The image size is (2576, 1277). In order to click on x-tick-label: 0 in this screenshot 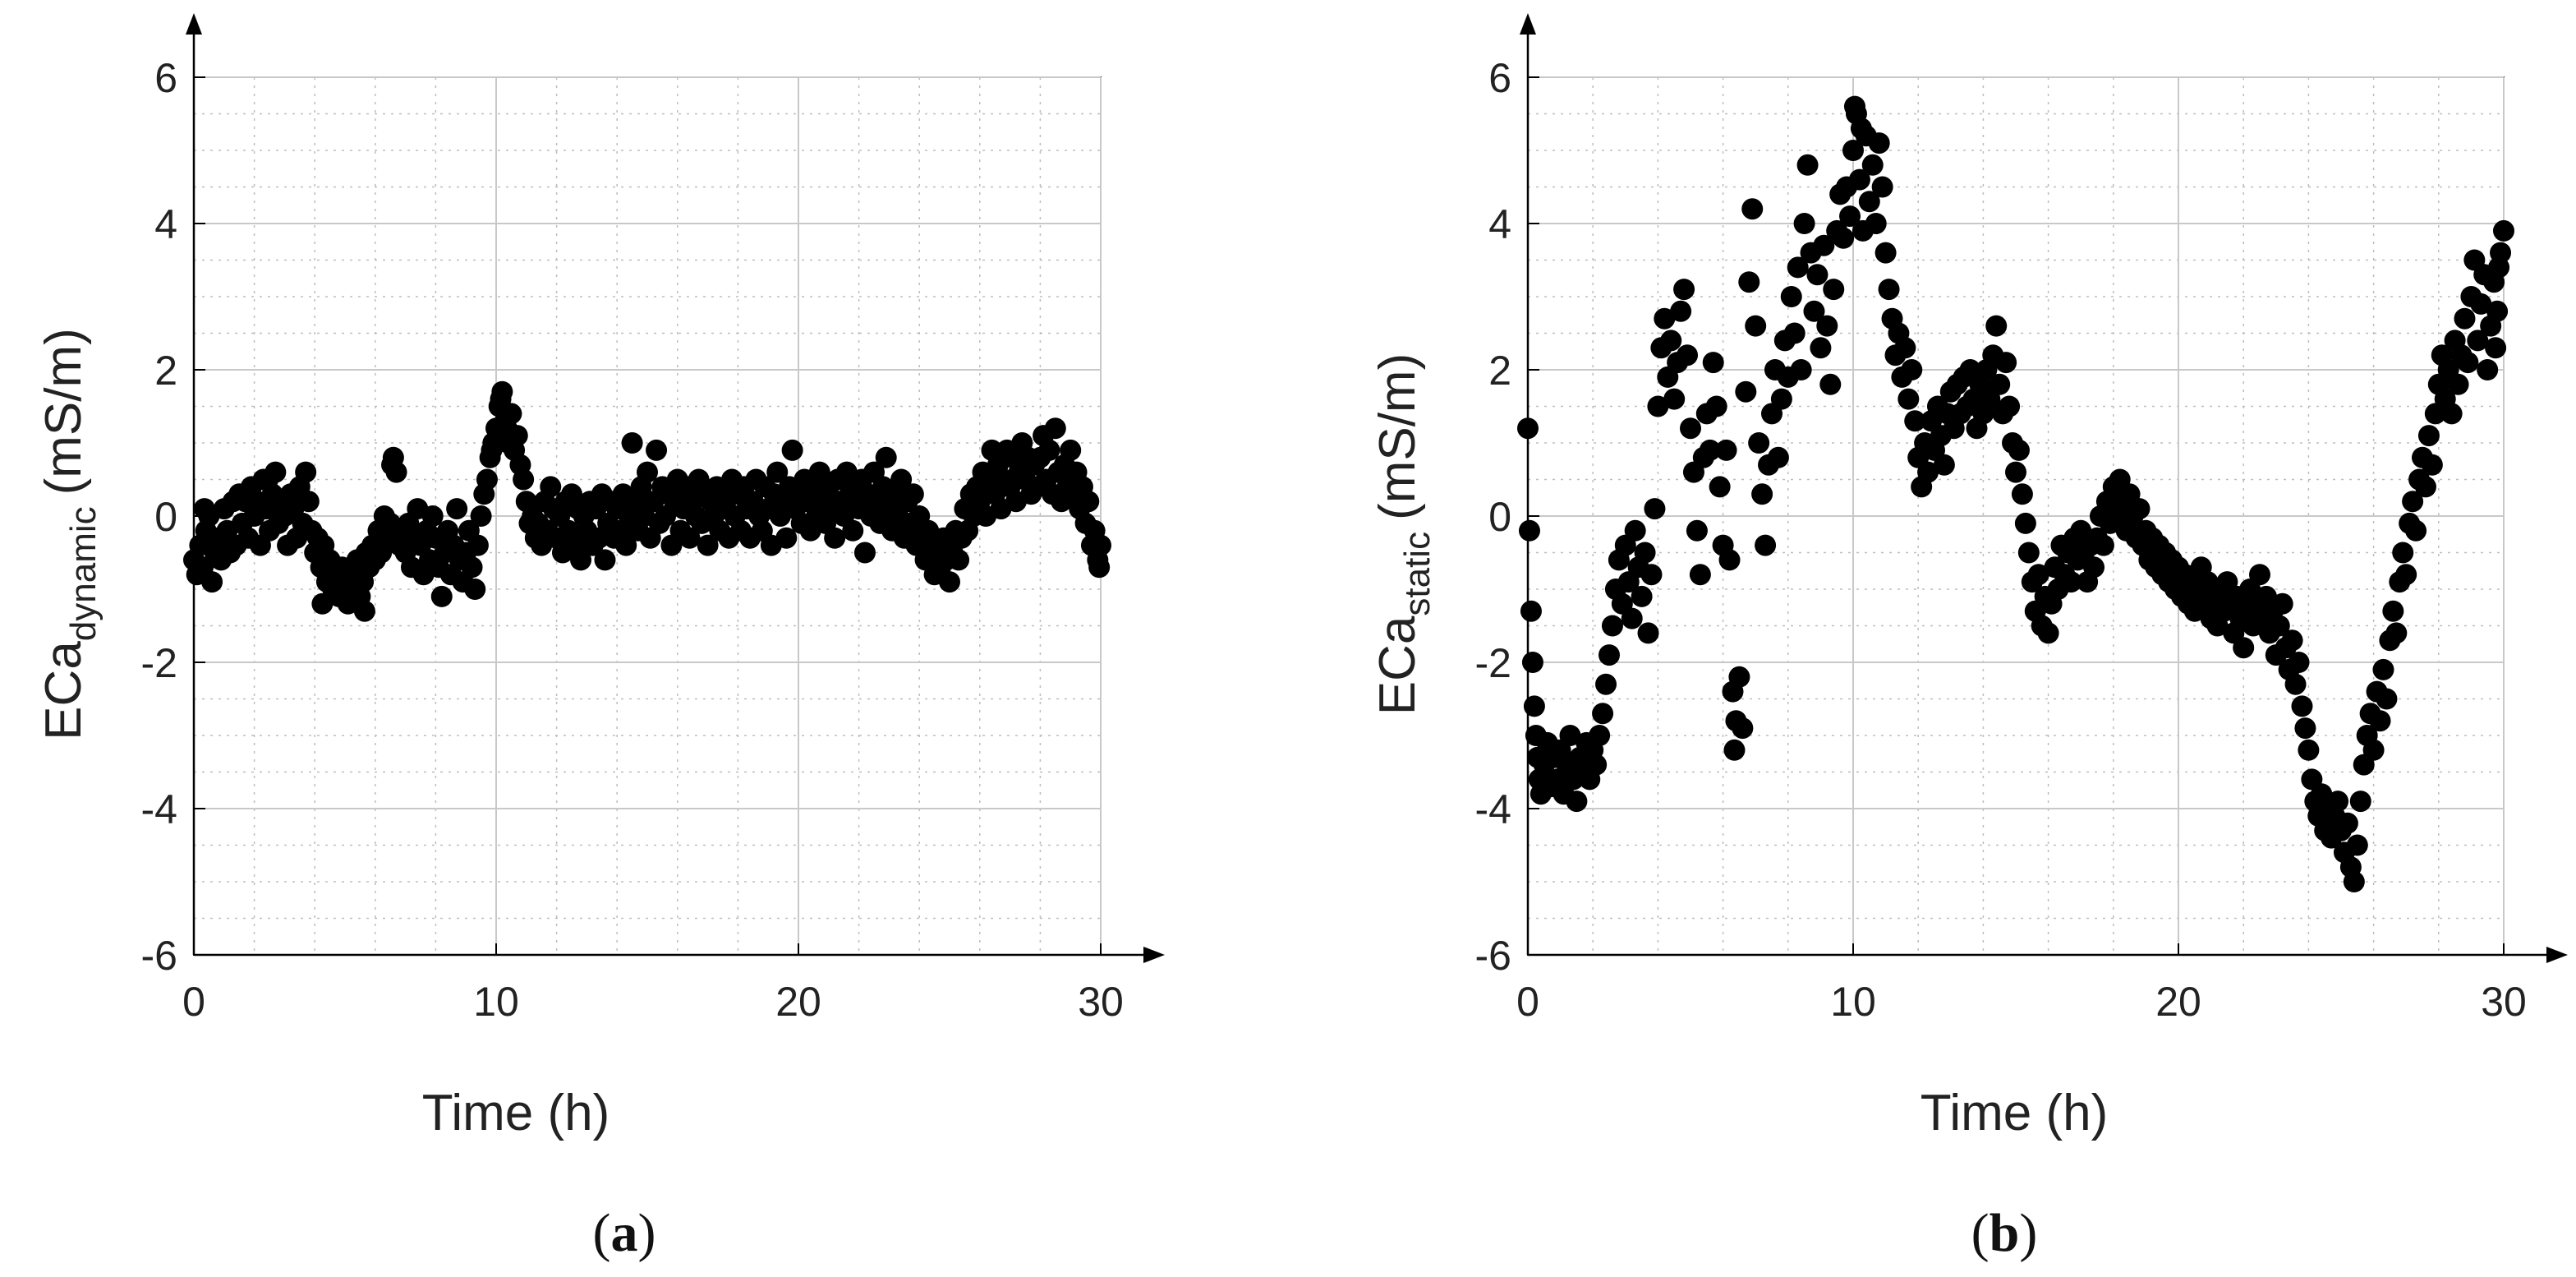, I will do `click(193, 1002)`.